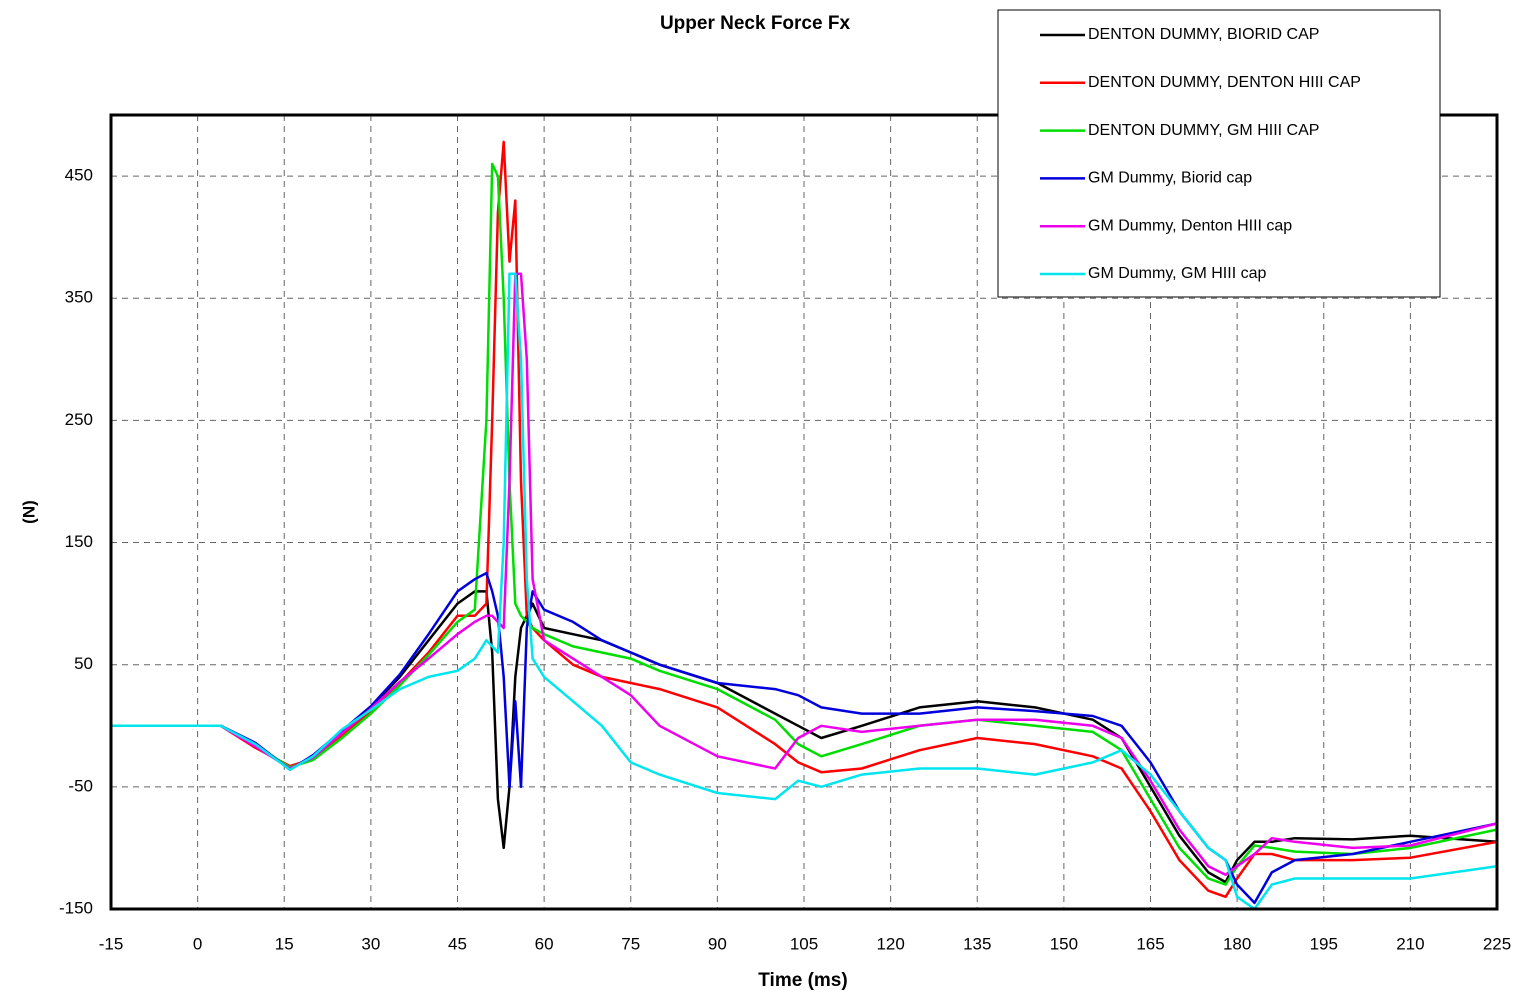 This screenshot has width=1517, height=999. What do you see at coordinates (755, 23) in the screenshot?
I see `chart-title: Upper Neck Force Fx` at bounding box center [755, 23].